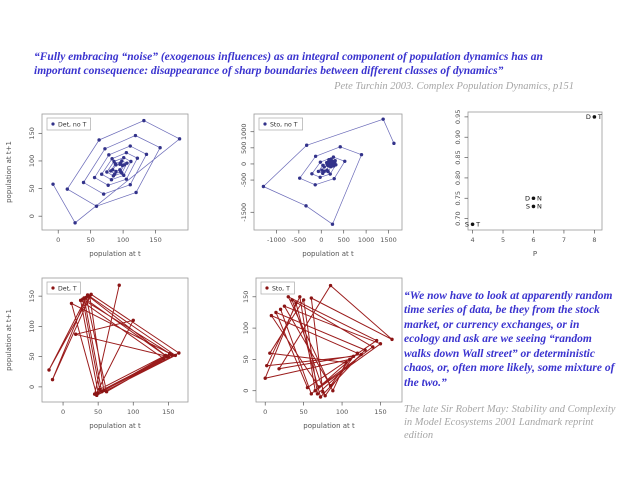  I want to click on svg-text: 4, so click(472, 240).